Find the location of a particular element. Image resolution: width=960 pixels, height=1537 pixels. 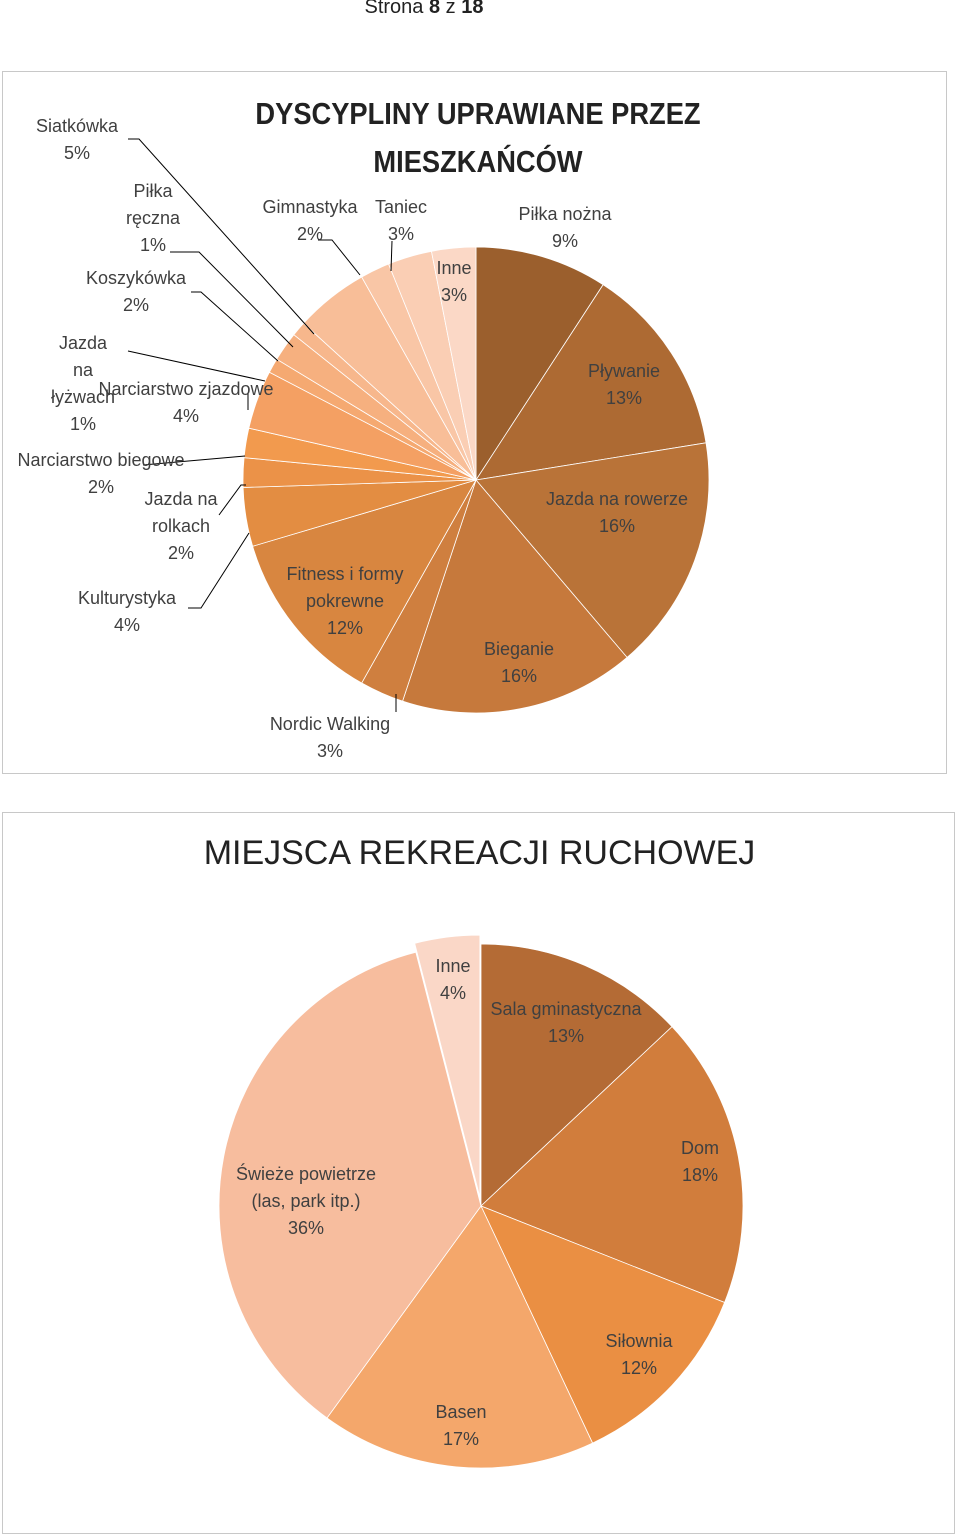

label-leaders is located at coordinates (262, 425).